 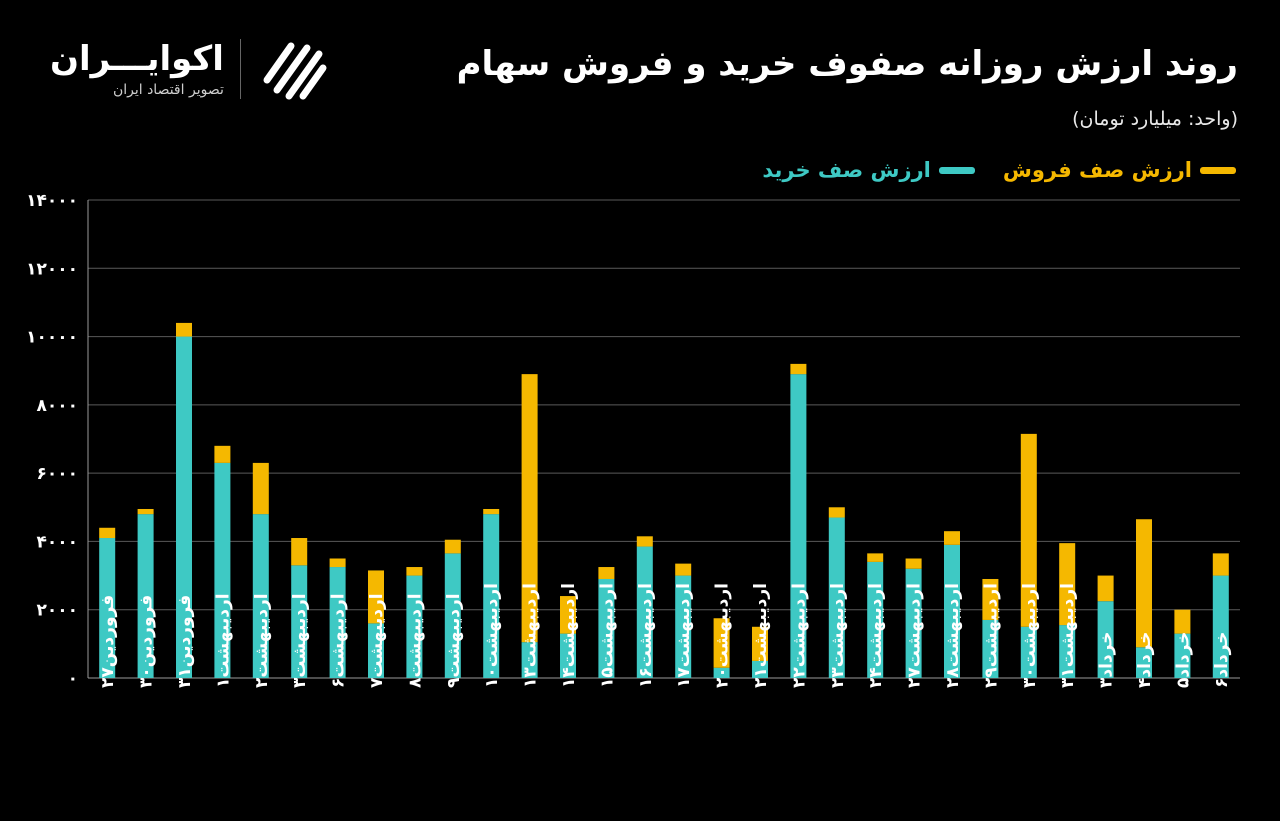 I want to click on chart-title: روند ارزش روزانه صفوف خرید و فروش سهام, so click(x=847, y=64).